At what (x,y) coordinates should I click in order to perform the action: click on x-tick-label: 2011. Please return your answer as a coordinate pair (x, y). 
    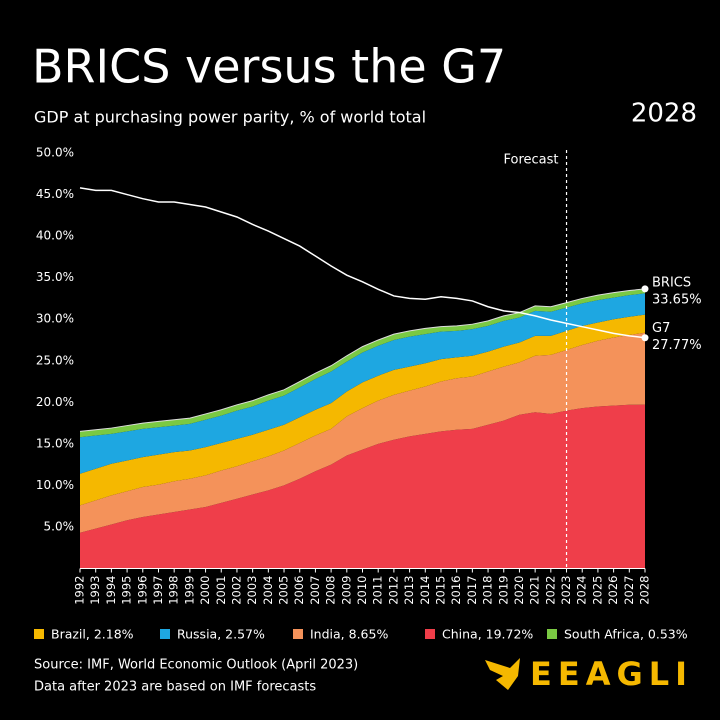
    Looking at the image, I should click on (378, 590).